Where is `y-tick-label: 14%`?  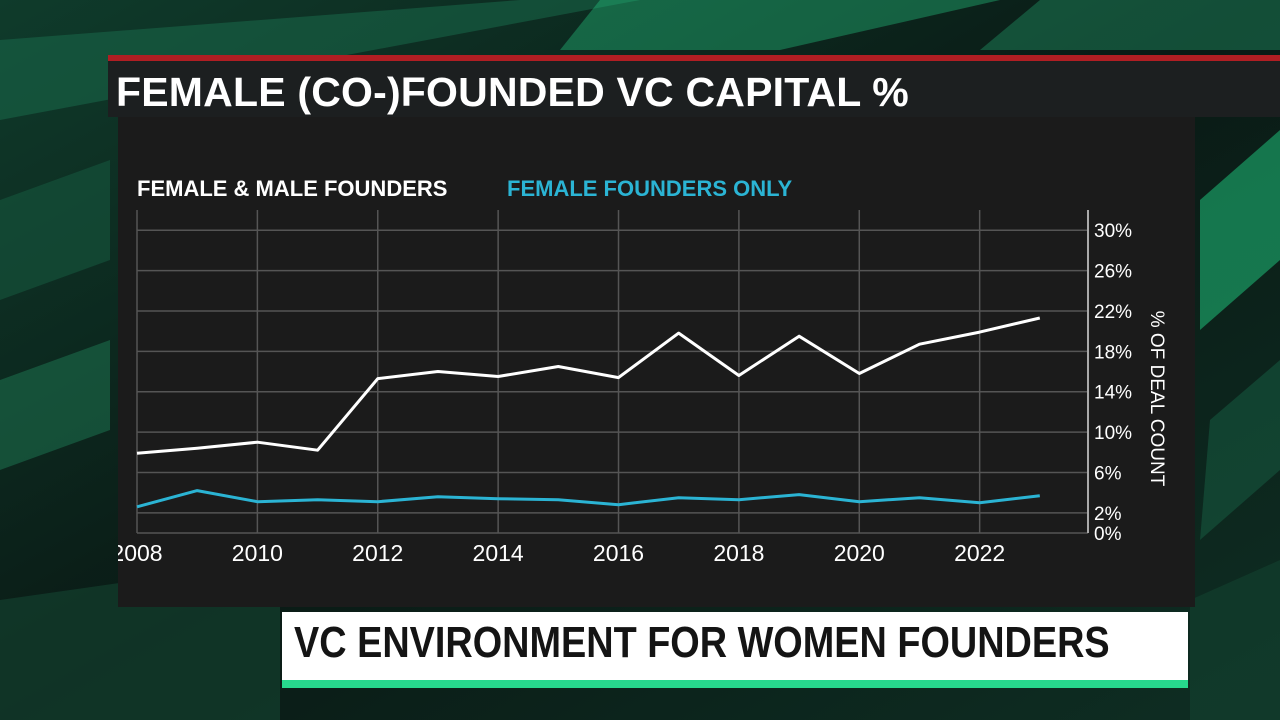
y-tick-label: 14% is located at coordinates (1113, 393).